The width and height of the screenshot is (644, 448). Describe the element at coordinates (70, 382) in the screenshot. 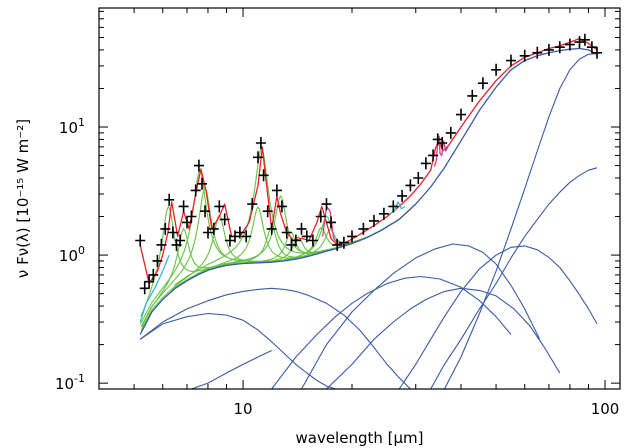

I see `y-tick-label: 10⁻¹` at that location.